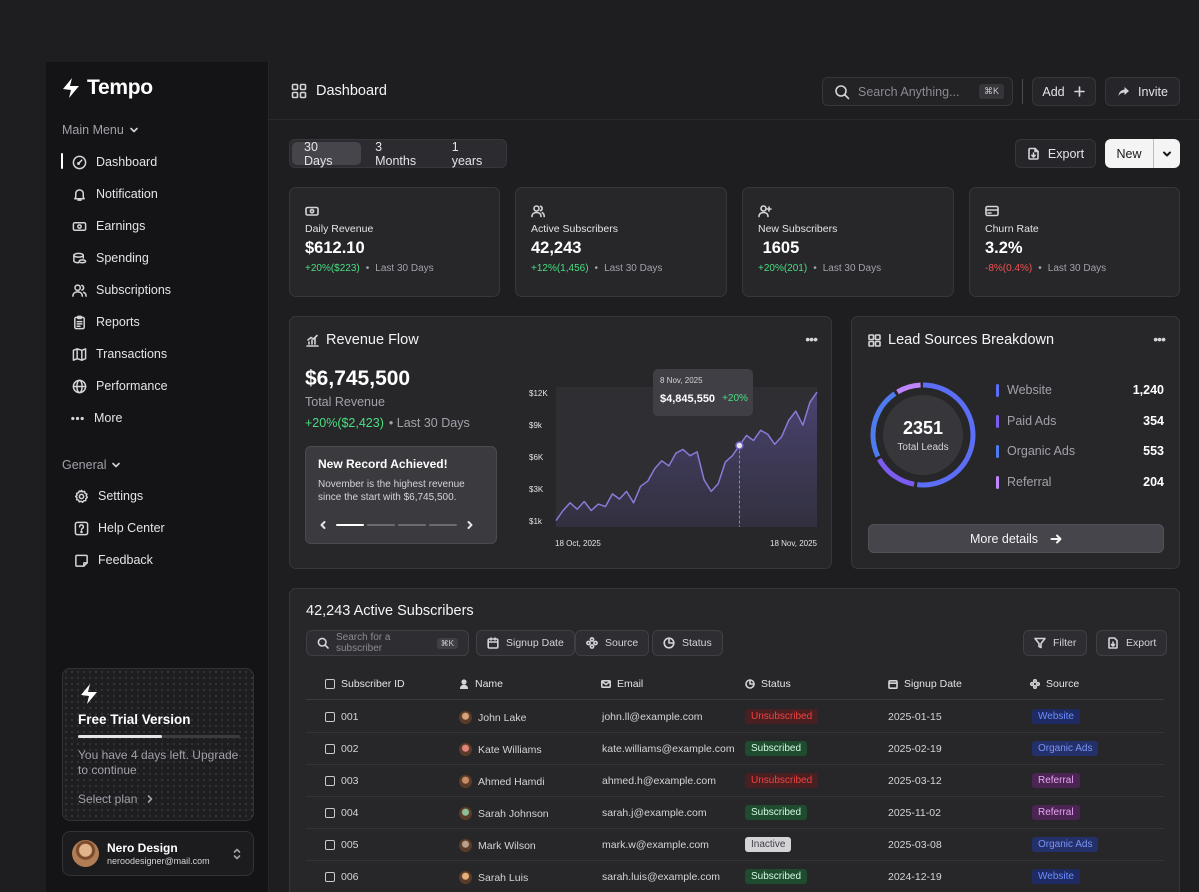  What do you see at coordinates (1074, 242) in the screenshot?
I see `kpi-churn-rate: Churn Rate 3.2% -8%(0.4%) • Last 30 Days` at bounding box center [1074, 242].